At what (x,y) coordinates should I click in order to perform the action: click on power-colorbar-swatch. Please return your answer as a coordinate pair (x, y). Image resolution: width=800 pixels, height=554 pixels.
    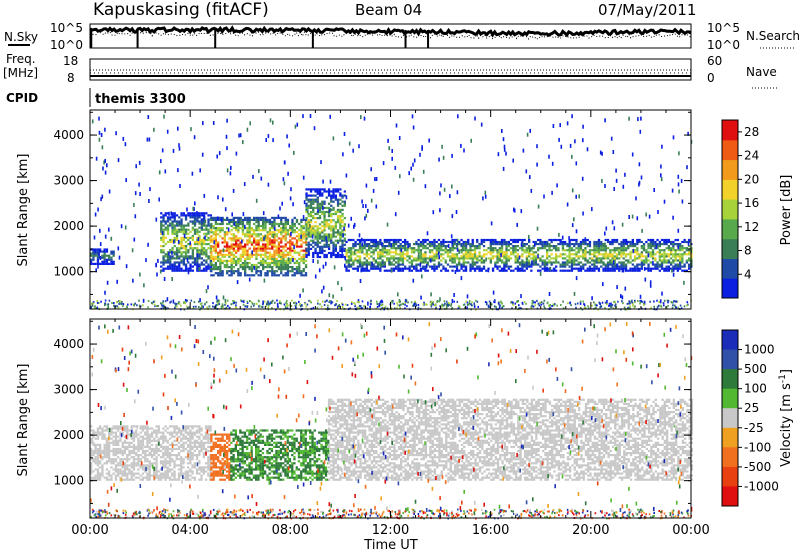
    Looking at the image, I should click on (730, 189).